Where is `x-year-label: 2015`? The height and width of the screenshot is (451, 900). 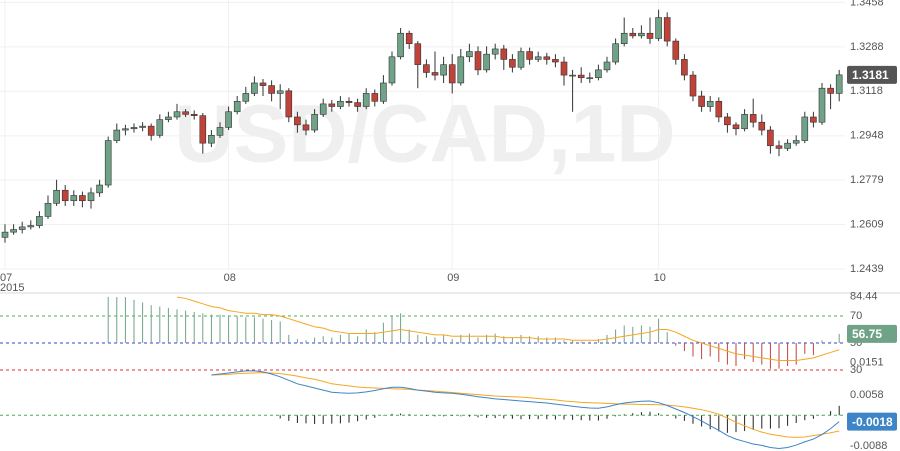 x-year-label: 2015 is located at coordinates (12, 288).